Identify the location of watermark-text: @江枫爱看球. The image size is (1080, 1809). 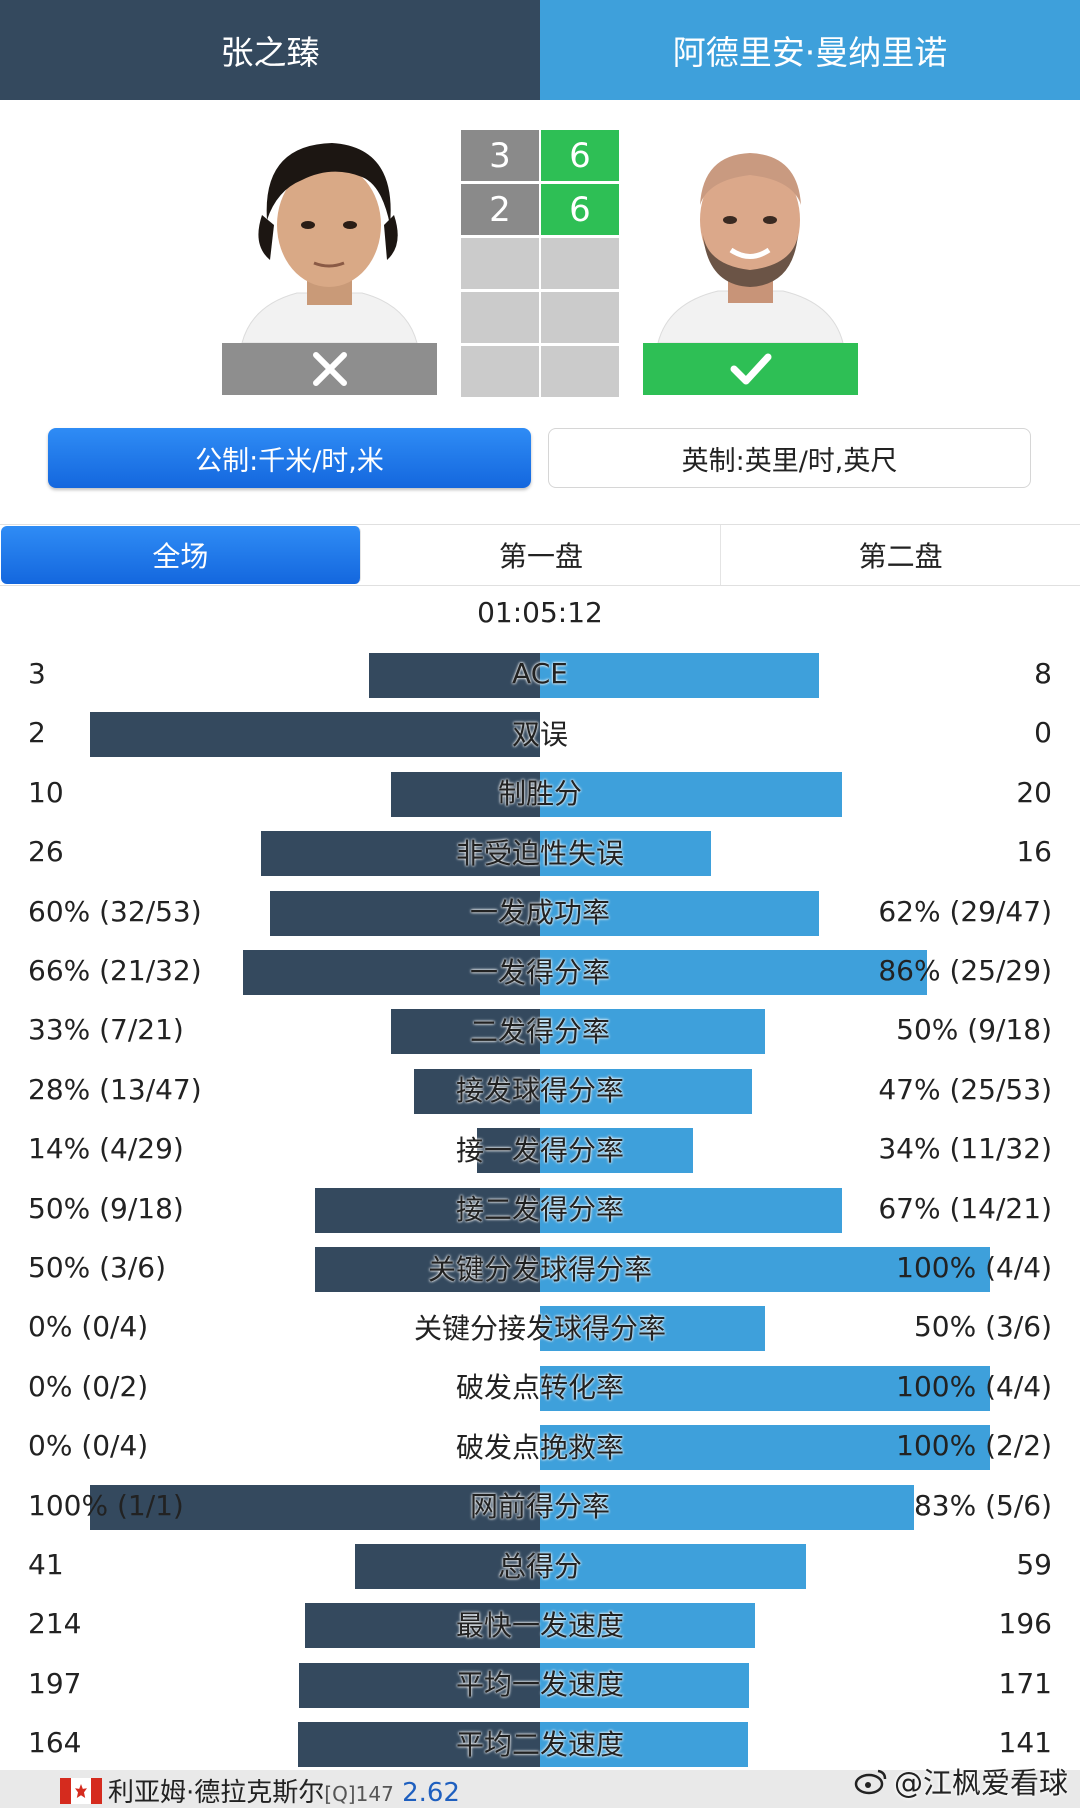
(980, 1783).